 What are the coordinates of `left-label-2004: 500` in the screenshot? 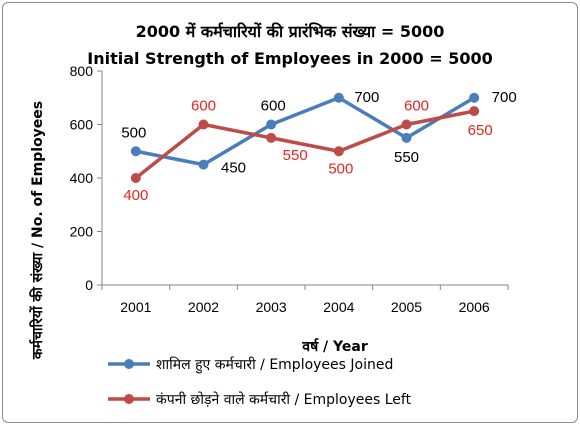 It's located at (340, 168).